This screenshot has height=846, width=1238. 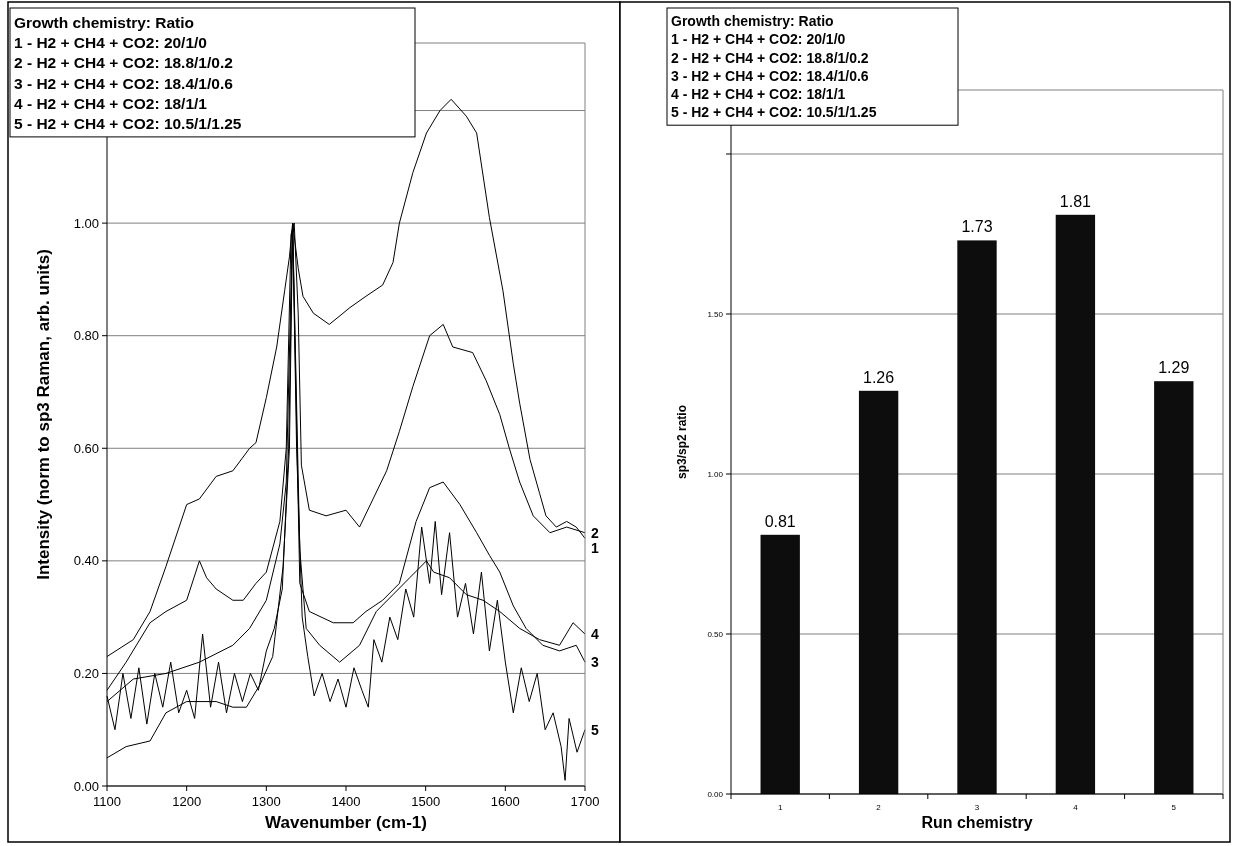 I want to click on x-tick-label: 1500, so click(x=426, y=801).